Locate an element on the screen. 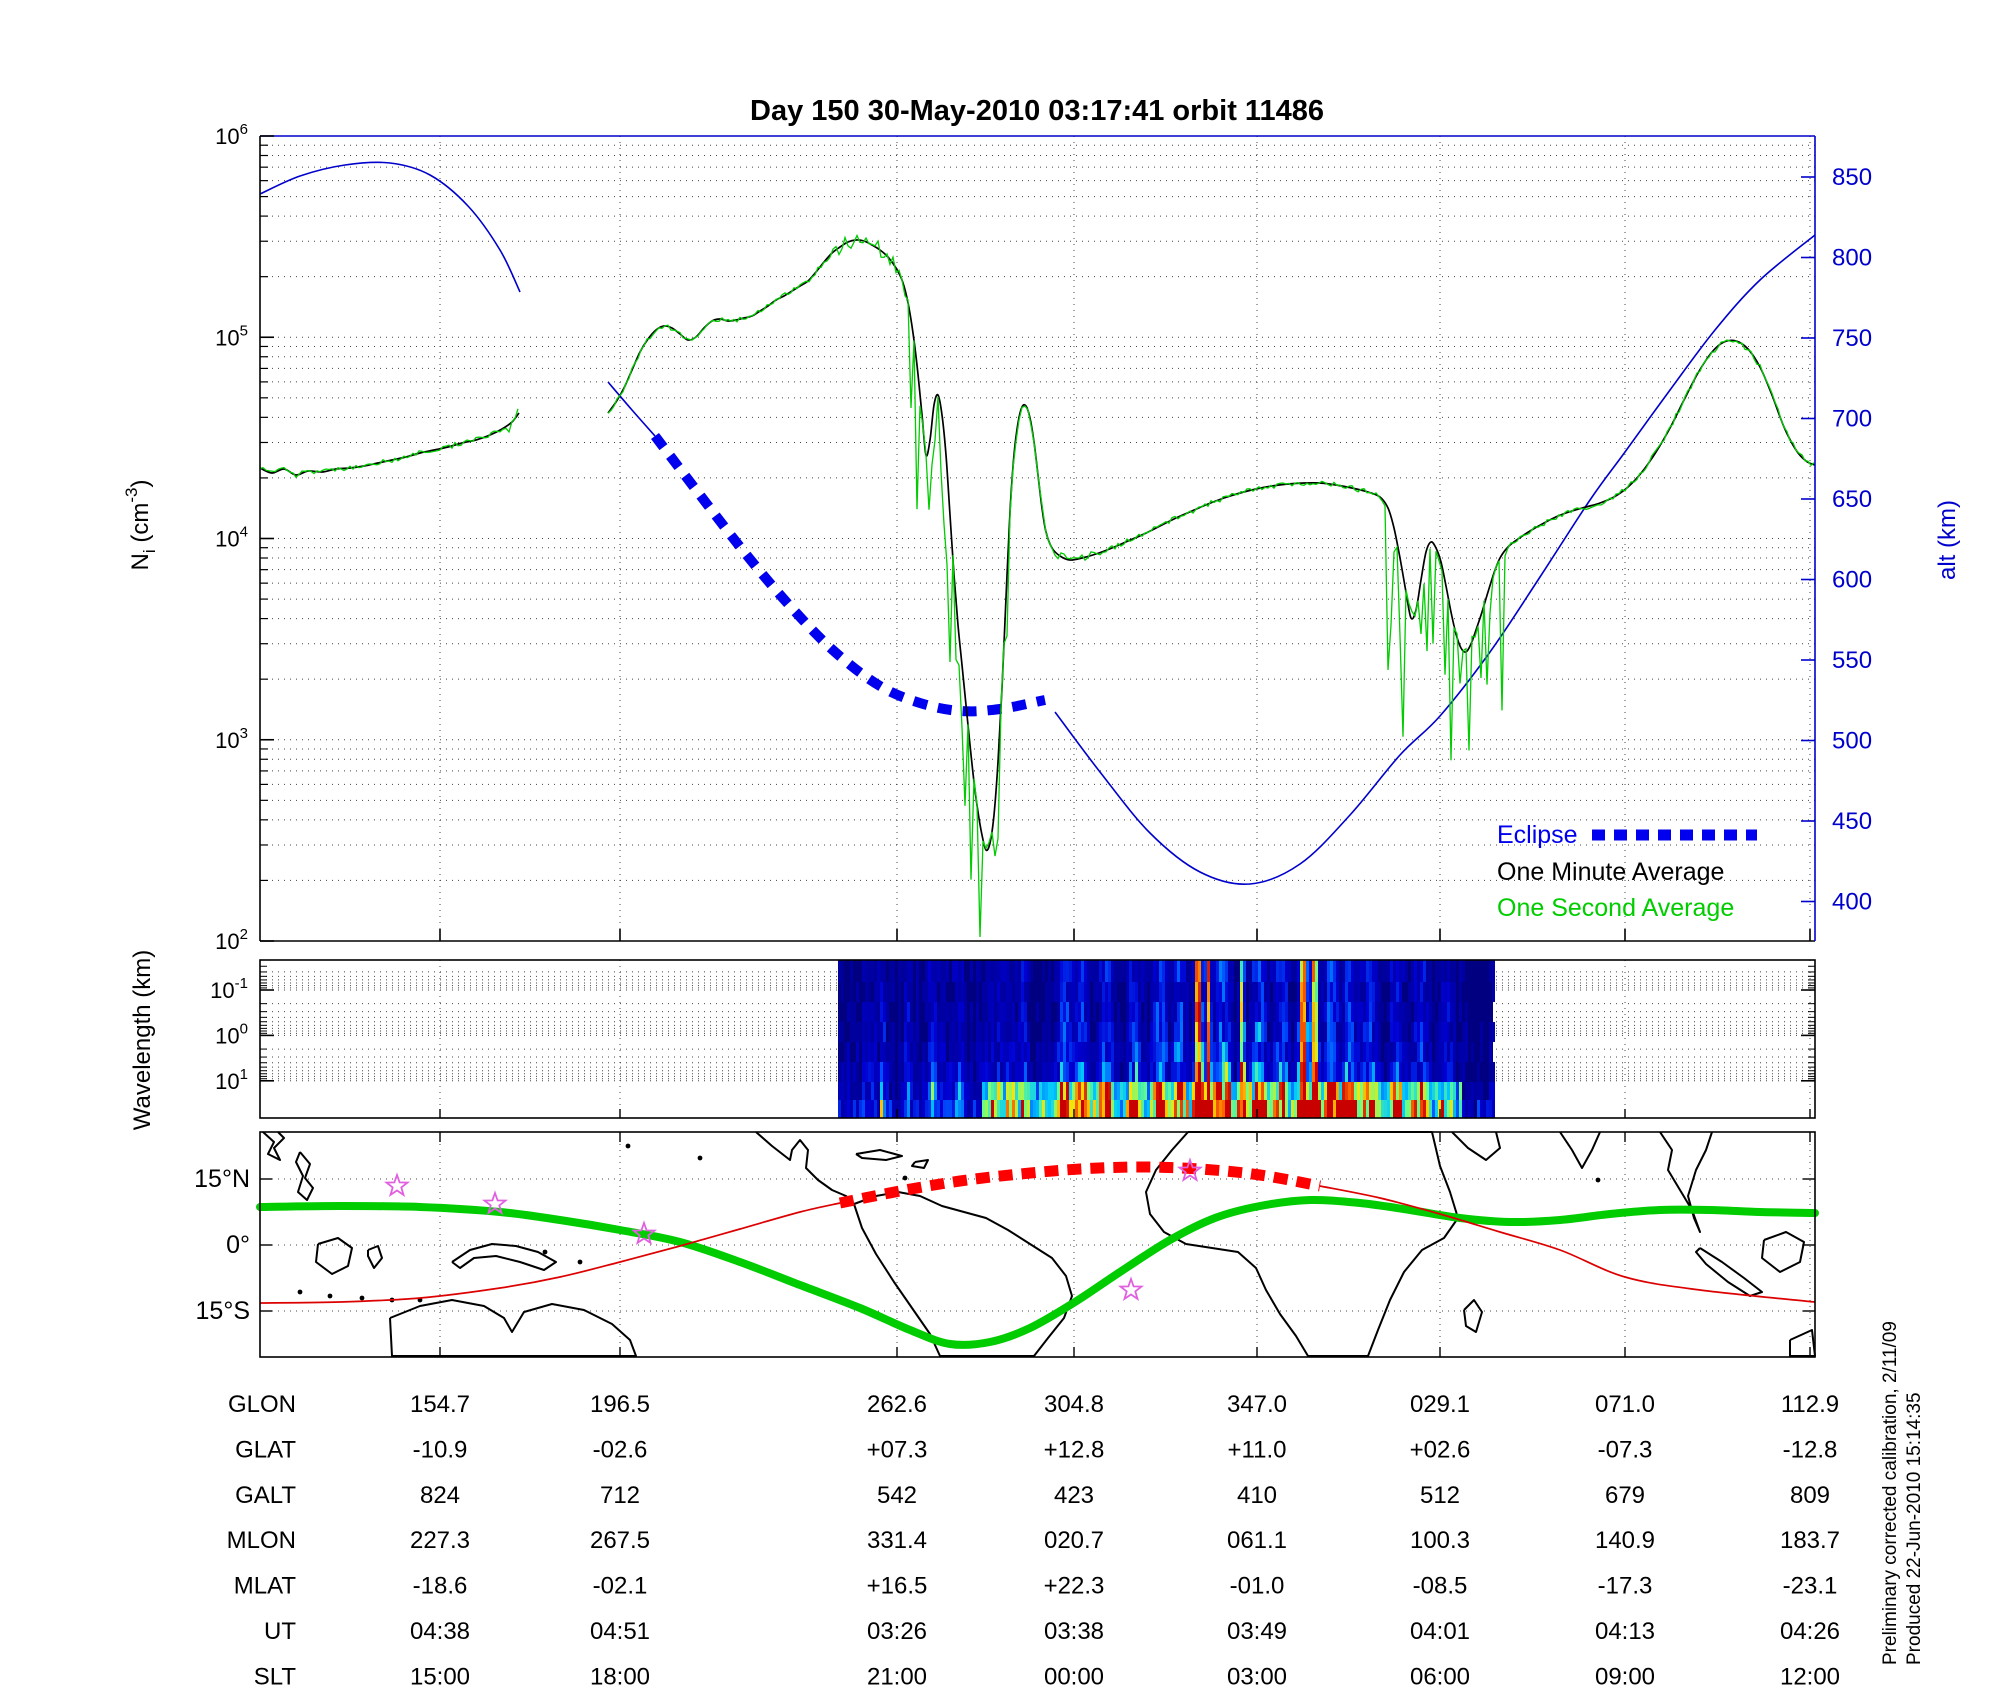  table-cell: 04:01 is located at coordinates (1440, 1631).